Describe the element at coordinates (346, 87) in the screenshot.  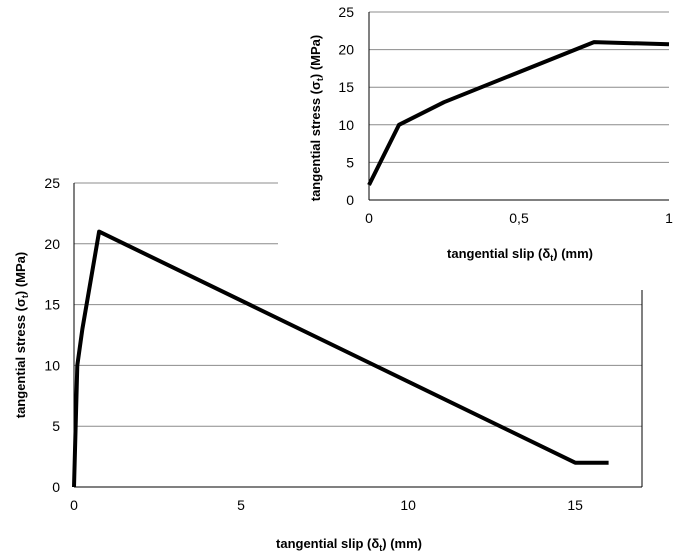
I see `inset-y-tick-label: 15` at that location.